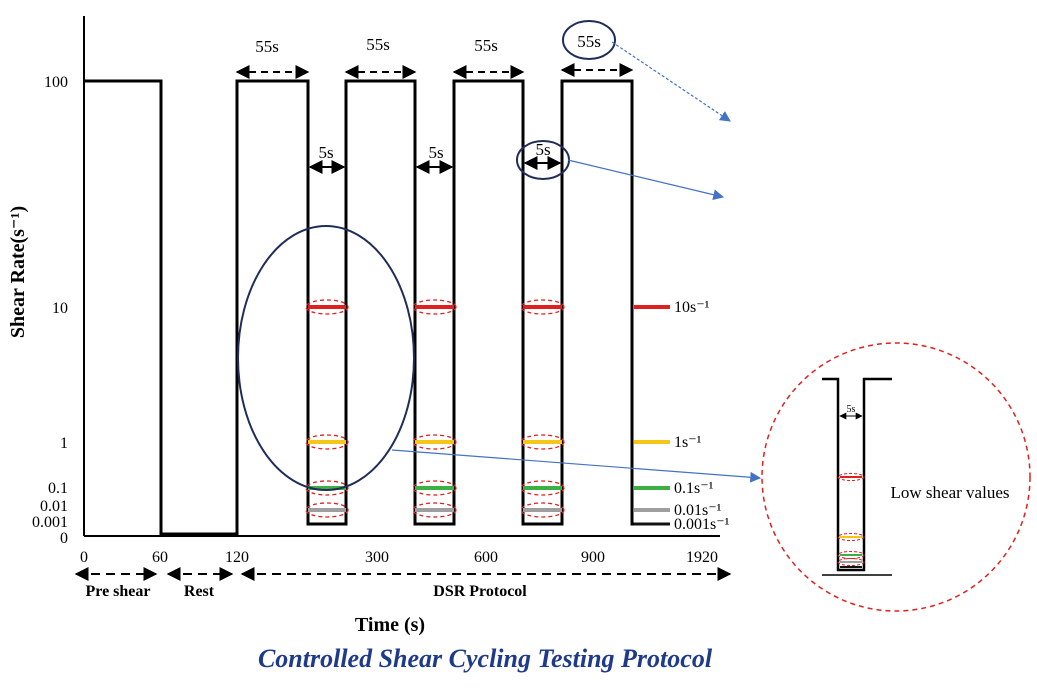  What do you see at coordinates (64, 538) in the screenshot?
I see `y-tick-label: 0` at bounding box center [64, 538].